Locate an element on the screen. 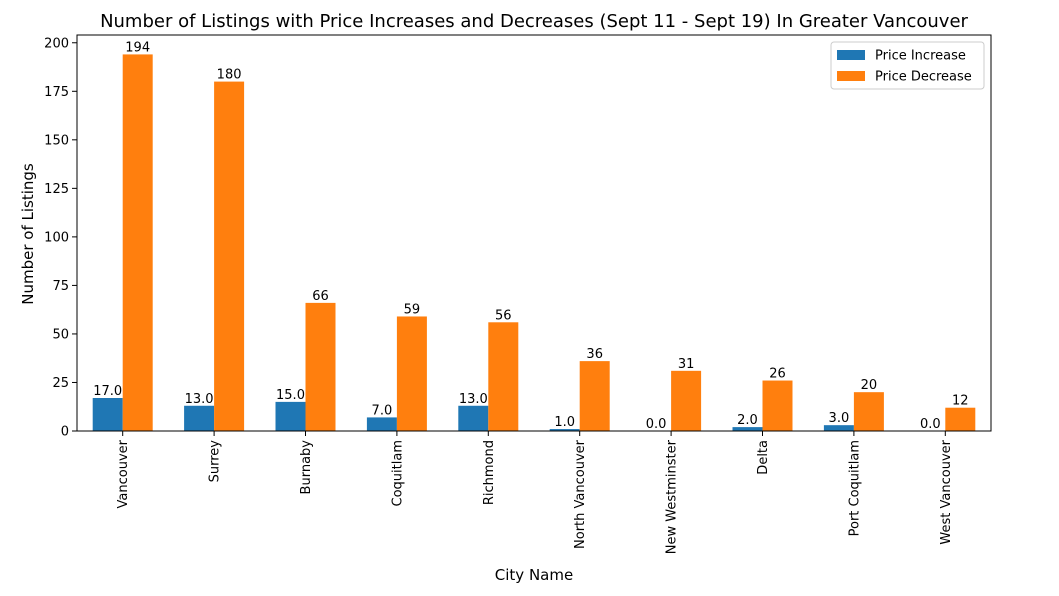  data-label: 15.0 is located at coordinates (290, 395).